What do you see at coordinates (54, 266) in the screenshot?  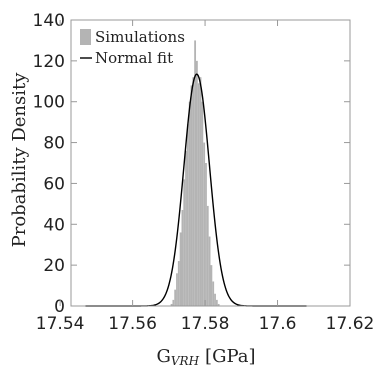 I see `y-tick-label: 20` at bounding box center [54, 266].